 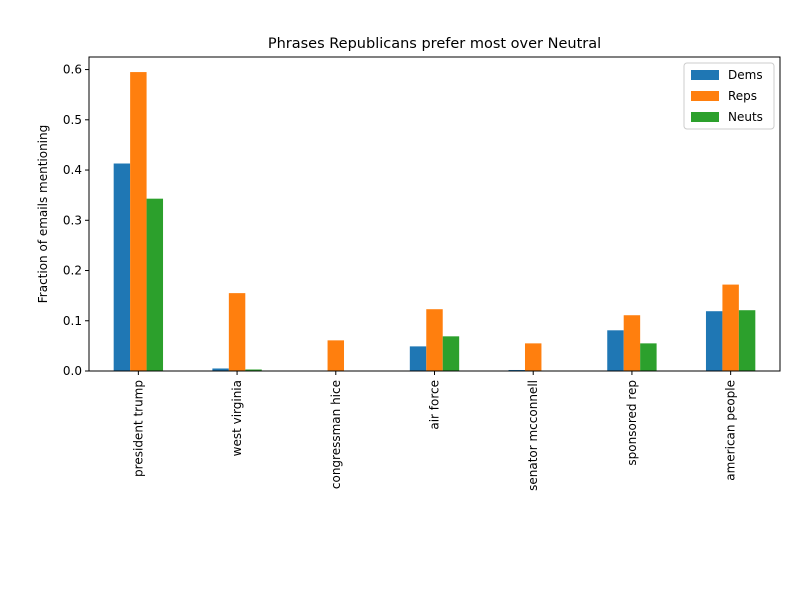 I want to click on y-tick-label: 0.2, so click(x=72, y=271).